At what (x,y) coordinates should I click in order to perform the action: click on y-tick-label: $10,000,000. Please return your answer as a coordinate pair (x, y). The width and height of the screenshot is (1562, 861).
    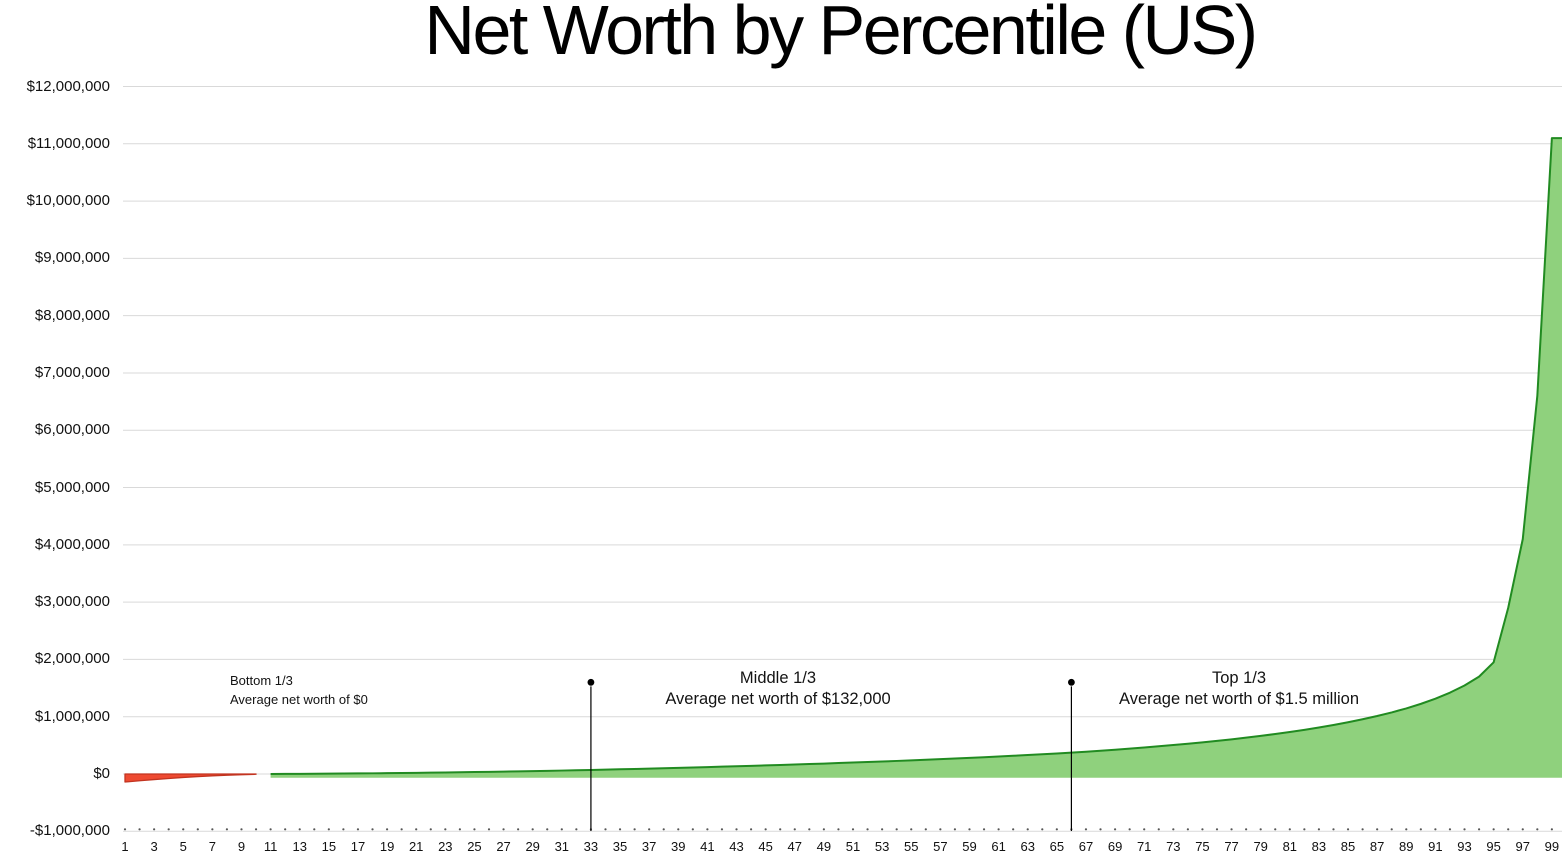
    Looking at the image, I should click on (68, 201).